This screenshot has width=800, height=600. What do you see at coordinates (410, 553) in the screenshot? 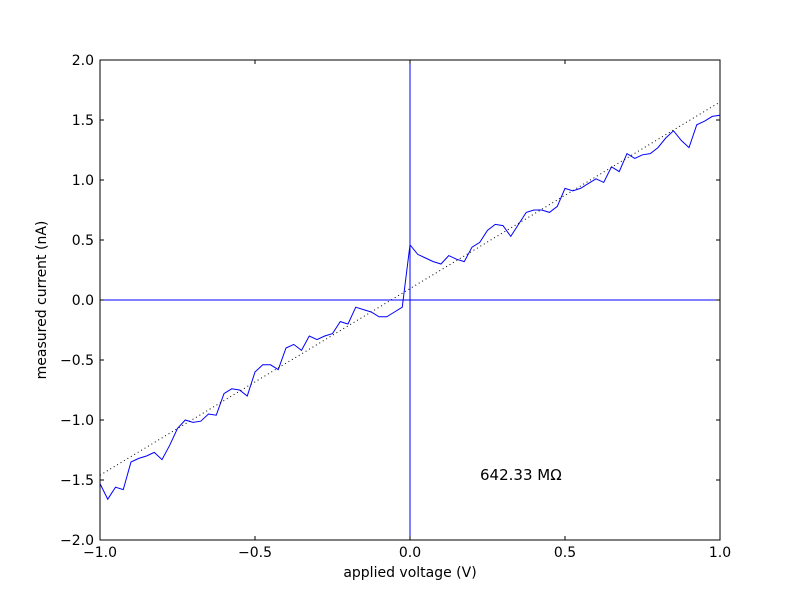
I see `x-tick-label: 0.0` at bounding box center [410, 553].